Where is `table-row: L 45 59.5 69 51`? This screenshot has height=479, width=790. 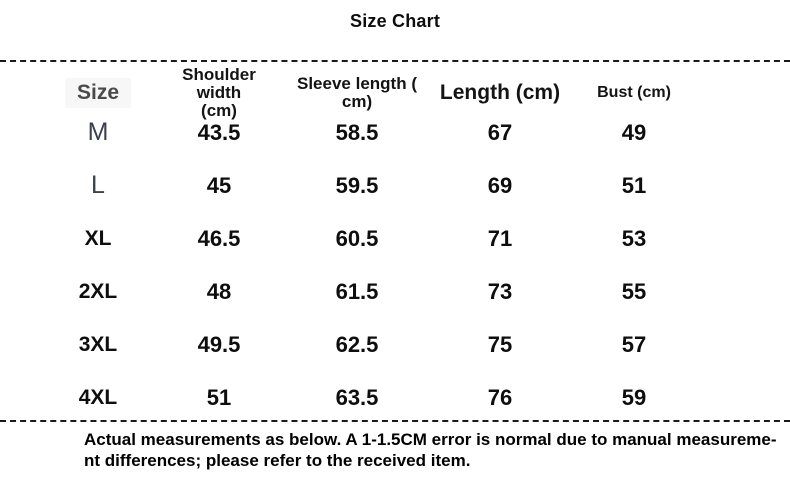
table-row: L 45 59.5 69 51 is located at coordinates (370, 185).